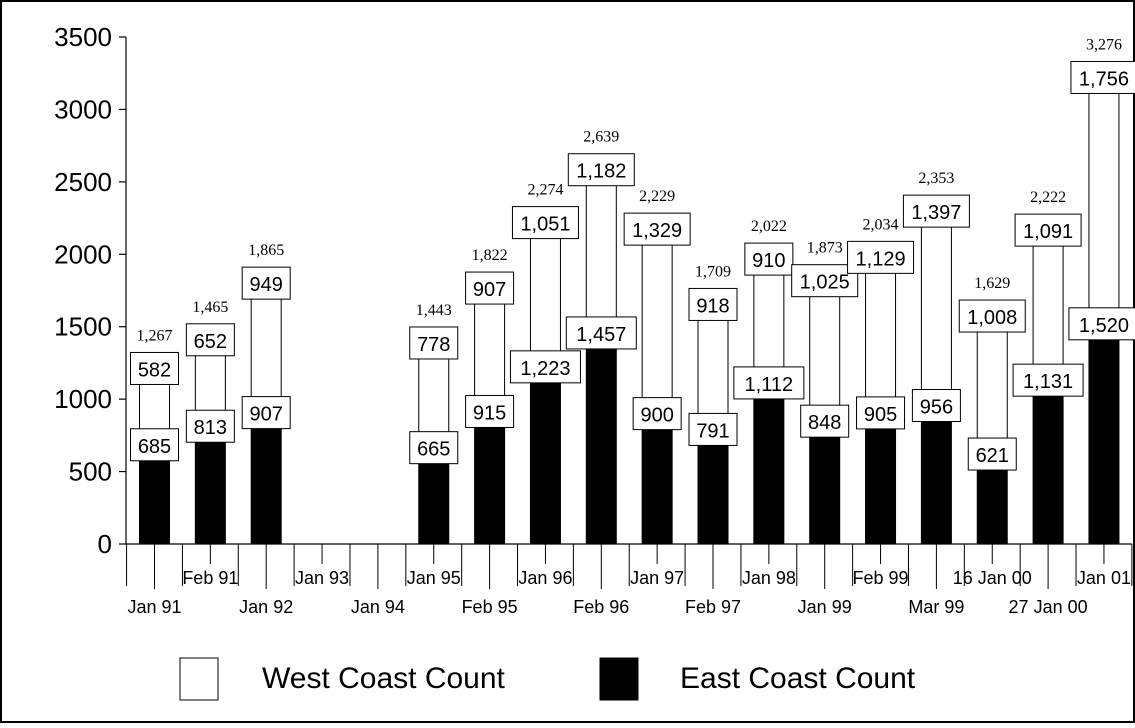 The height and width of the screenshot is (728, 1135). I want to click on west-data-label: 1,756, so click(1104, 79).